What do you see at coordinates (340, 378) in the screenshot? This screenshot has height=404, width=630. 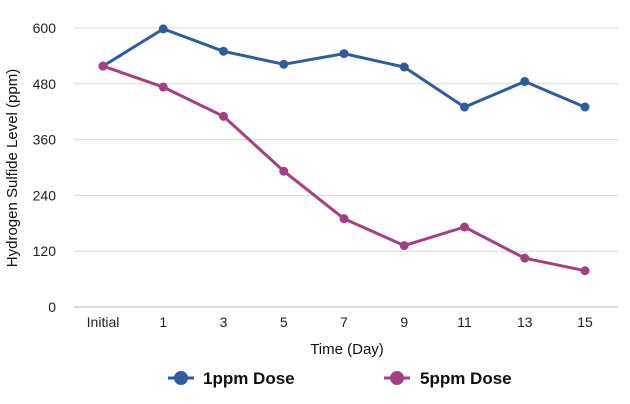 I see `legend: 1ppm Dose 5ppm Dose` at bounding box center [340, 378].